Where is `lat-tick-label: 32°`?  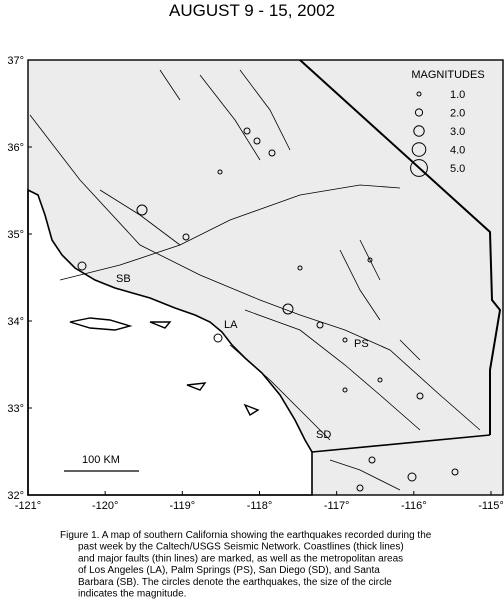
lat-tick-label: 32° is located at coordinates (15, 496).